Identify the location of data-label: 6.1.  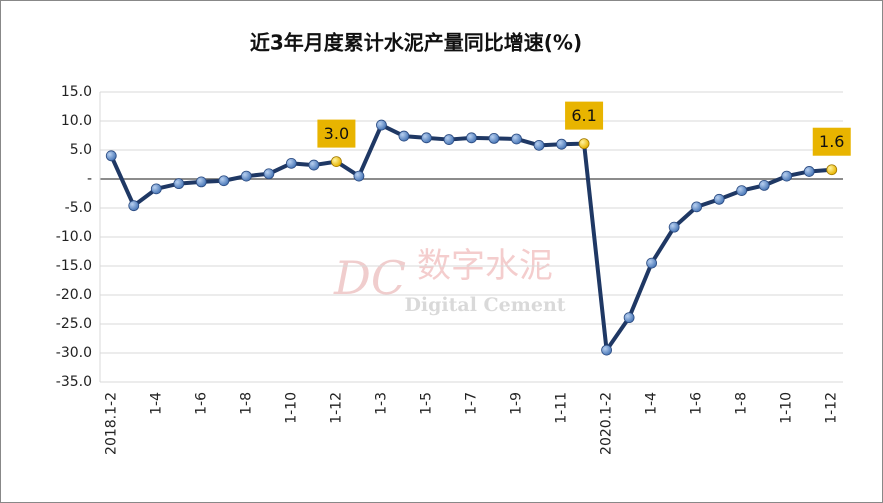
(583, 115).